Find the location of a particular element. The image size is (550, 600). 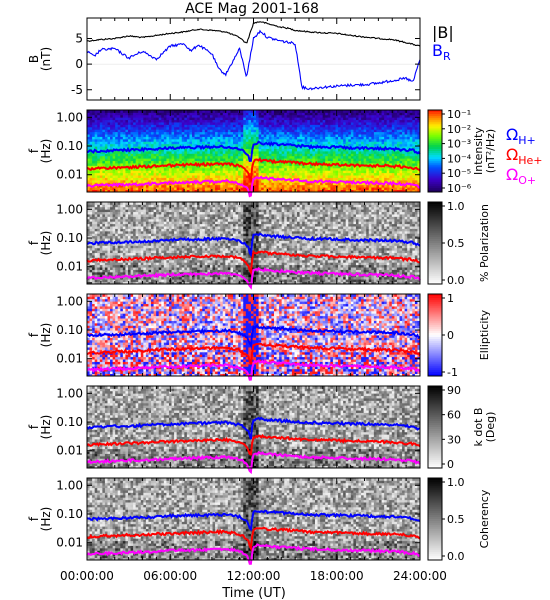

colorbar-step is located at coordinates (435, 177).